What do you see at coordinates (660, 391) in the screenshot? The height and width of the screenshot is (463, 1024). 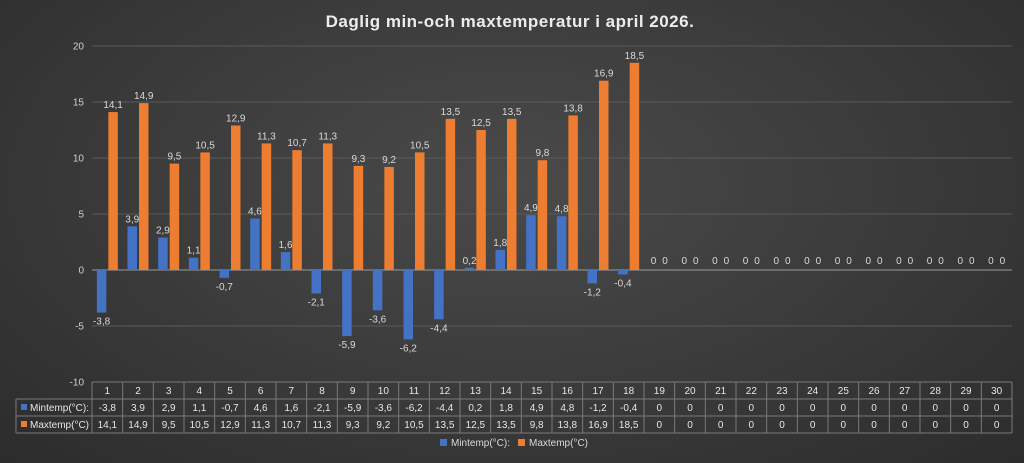 I see `x-category-label: 19` at bounding box center [660, 391].